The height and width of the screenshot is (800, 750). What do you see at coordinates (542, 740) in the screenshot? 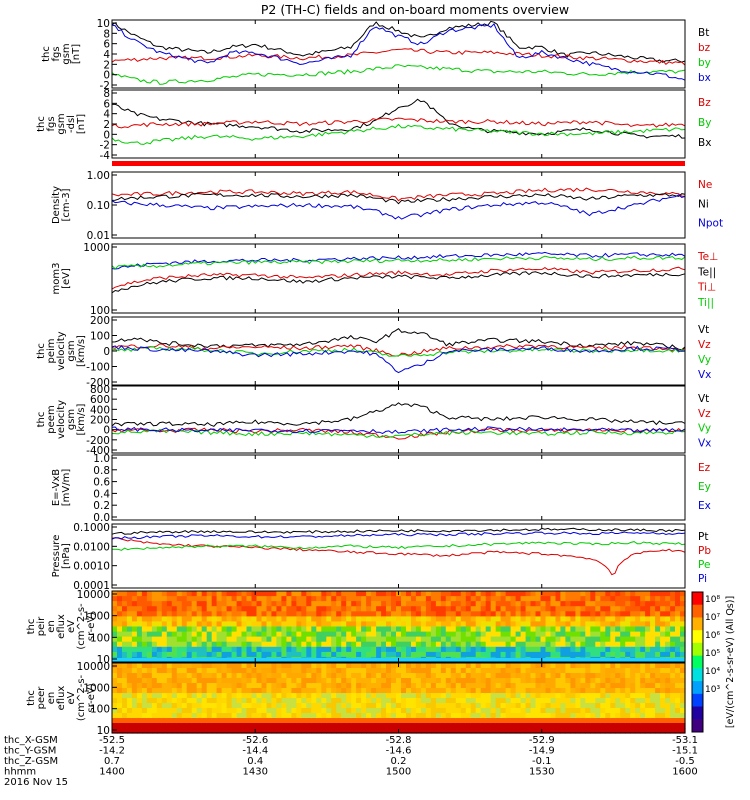
I see `x-row-value: -52.9` at bounding box center [542, 740].